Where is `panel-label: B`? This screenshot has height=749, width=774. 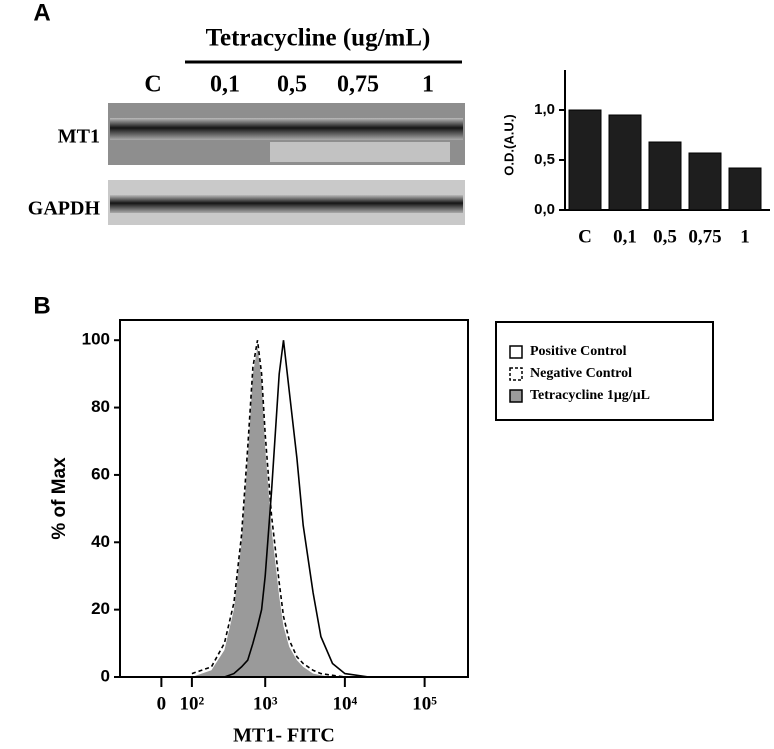
panel-label: B is located at coordinates (41, 305).